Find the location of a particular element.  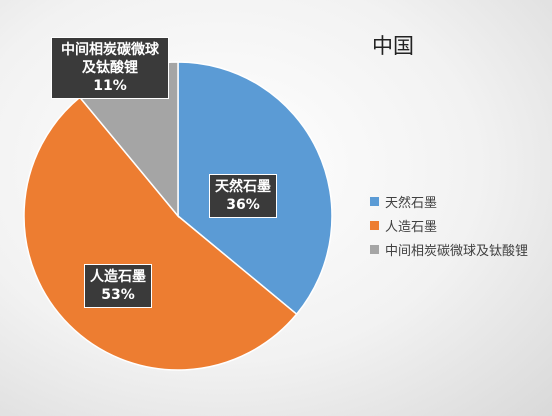

legend-entry: 中间相炭碳微球及钛酸锂 is located at coordinates (449, 249).